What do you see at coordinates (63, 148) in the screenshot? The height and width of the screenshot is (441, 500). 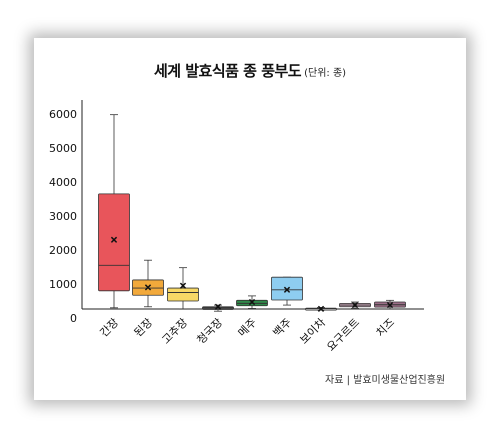 I see `y-tick-label: 5000` at bounding box center [63, 148].